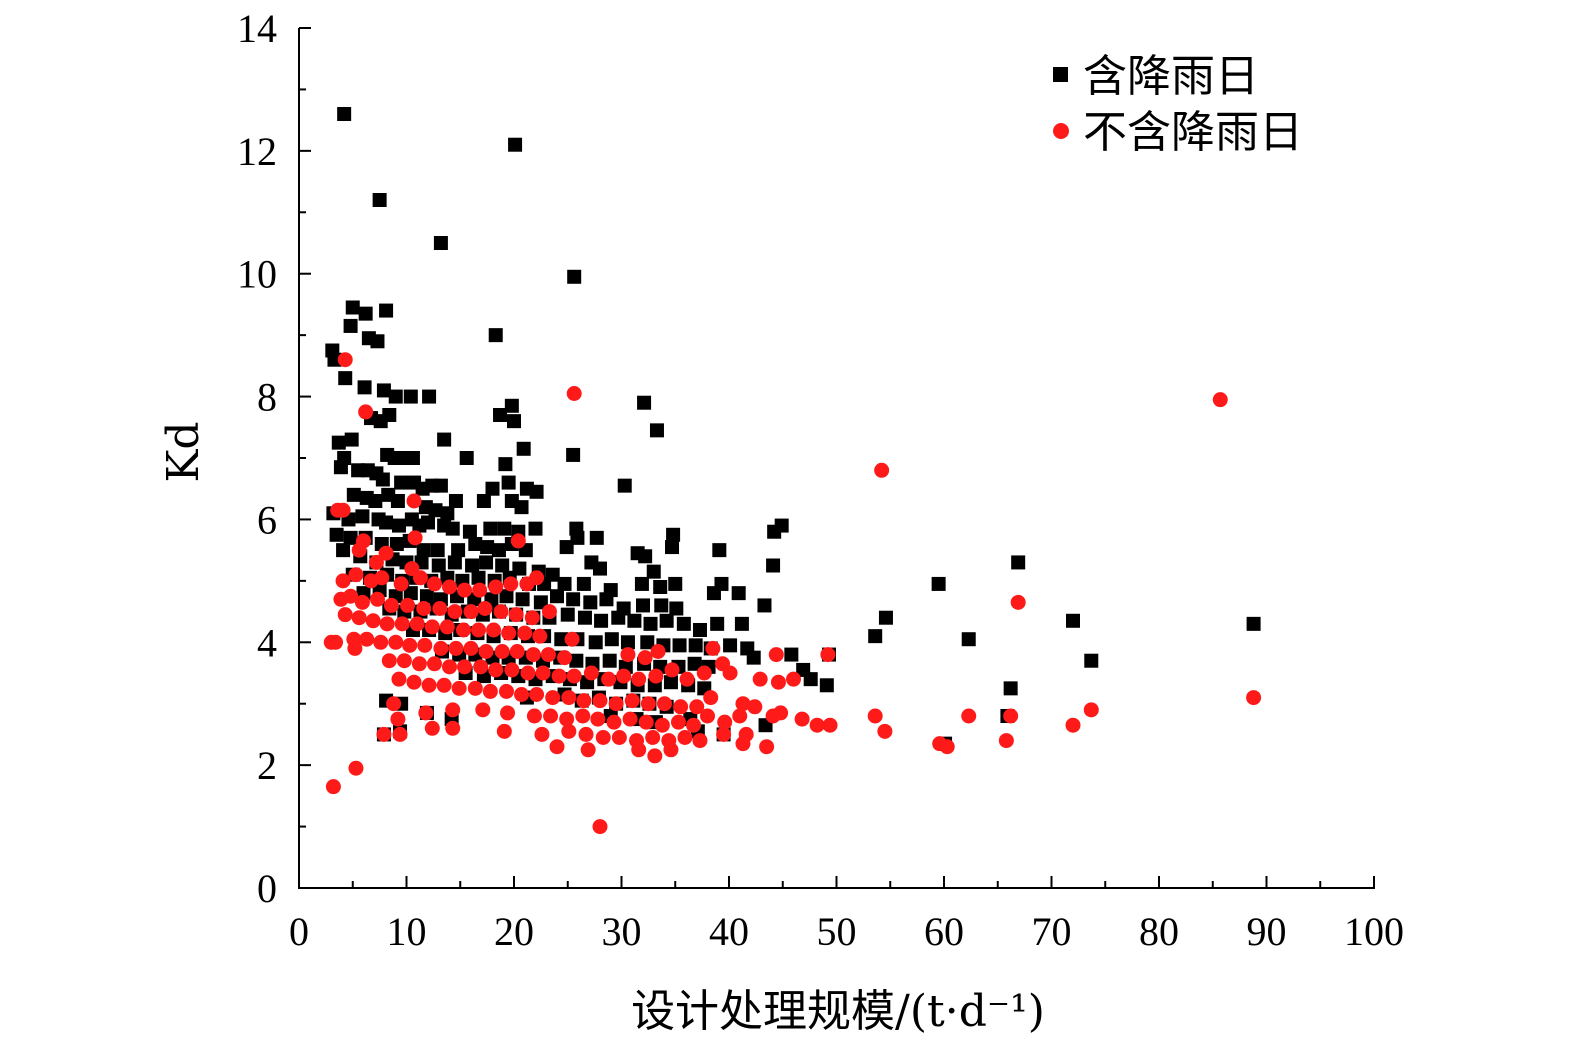  I want to click on x-tick-label: 0, so click(299, 931).